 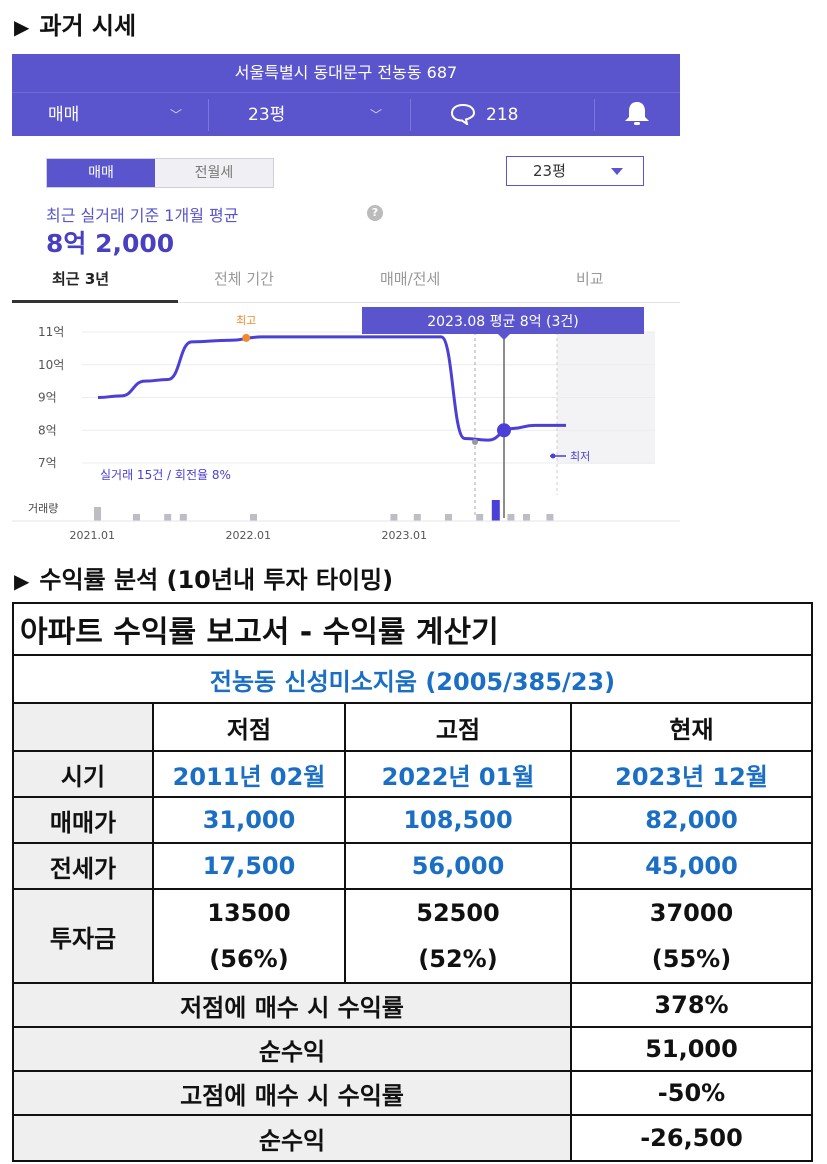 I want to click on x-axis-ticks: 2021.01 2022.01 2023.01, so click(x=249, y=535).